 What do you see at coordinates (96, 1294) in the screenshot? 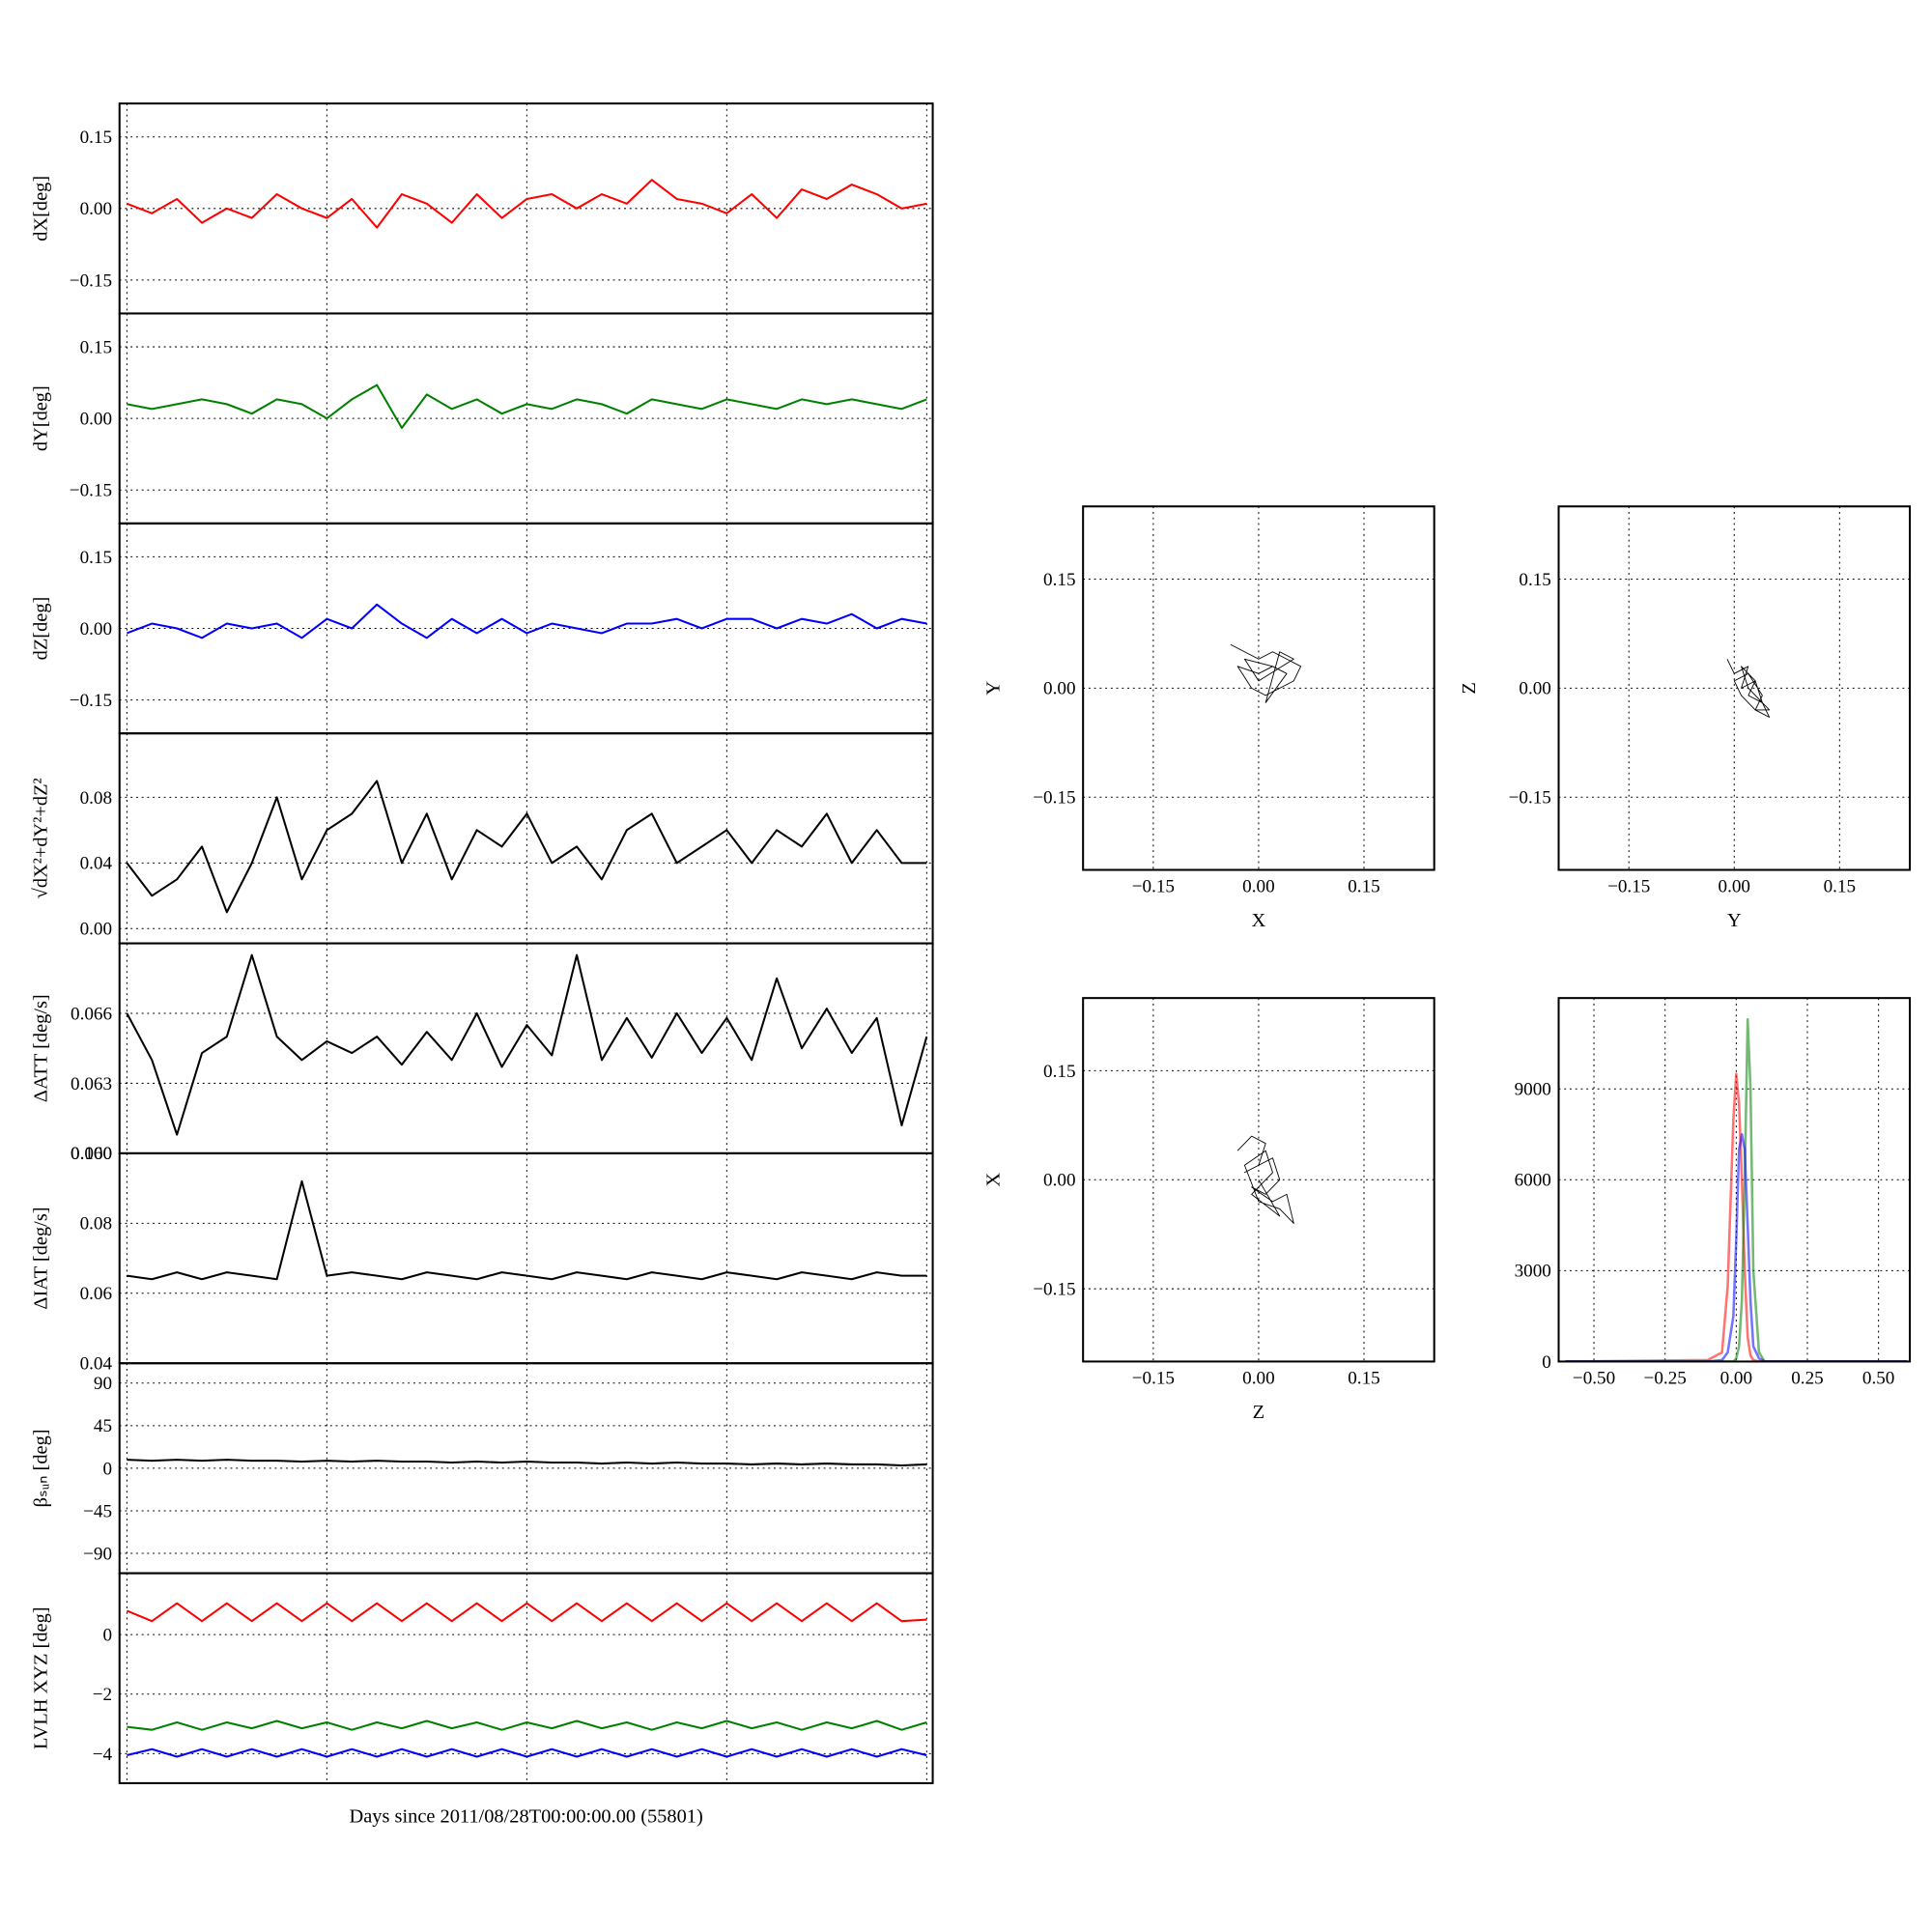
I see `y-tick-label: 0.06` at bounding box center [96, 1294].